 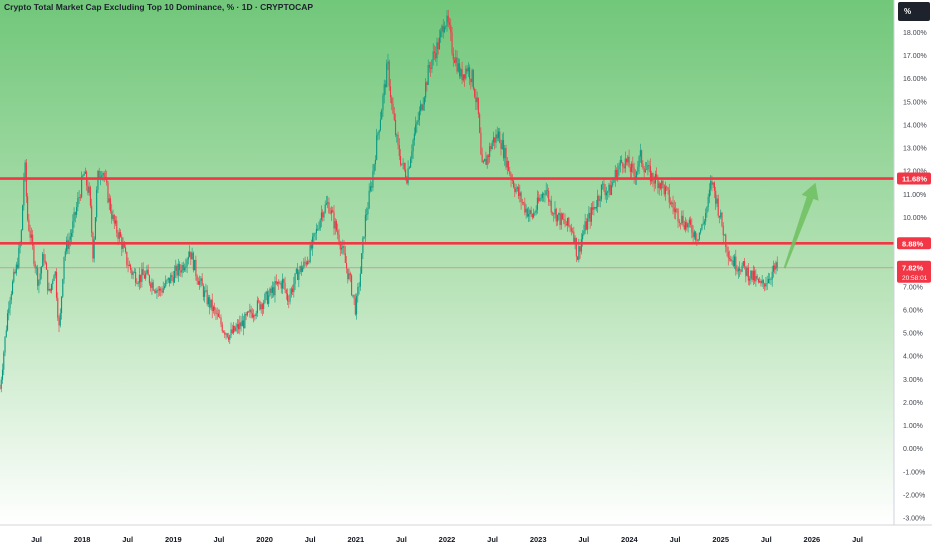 What do you see at coordinates (801, 225) in the screenshot?
I see `projection-arrow` at bounding box center [801, 225].